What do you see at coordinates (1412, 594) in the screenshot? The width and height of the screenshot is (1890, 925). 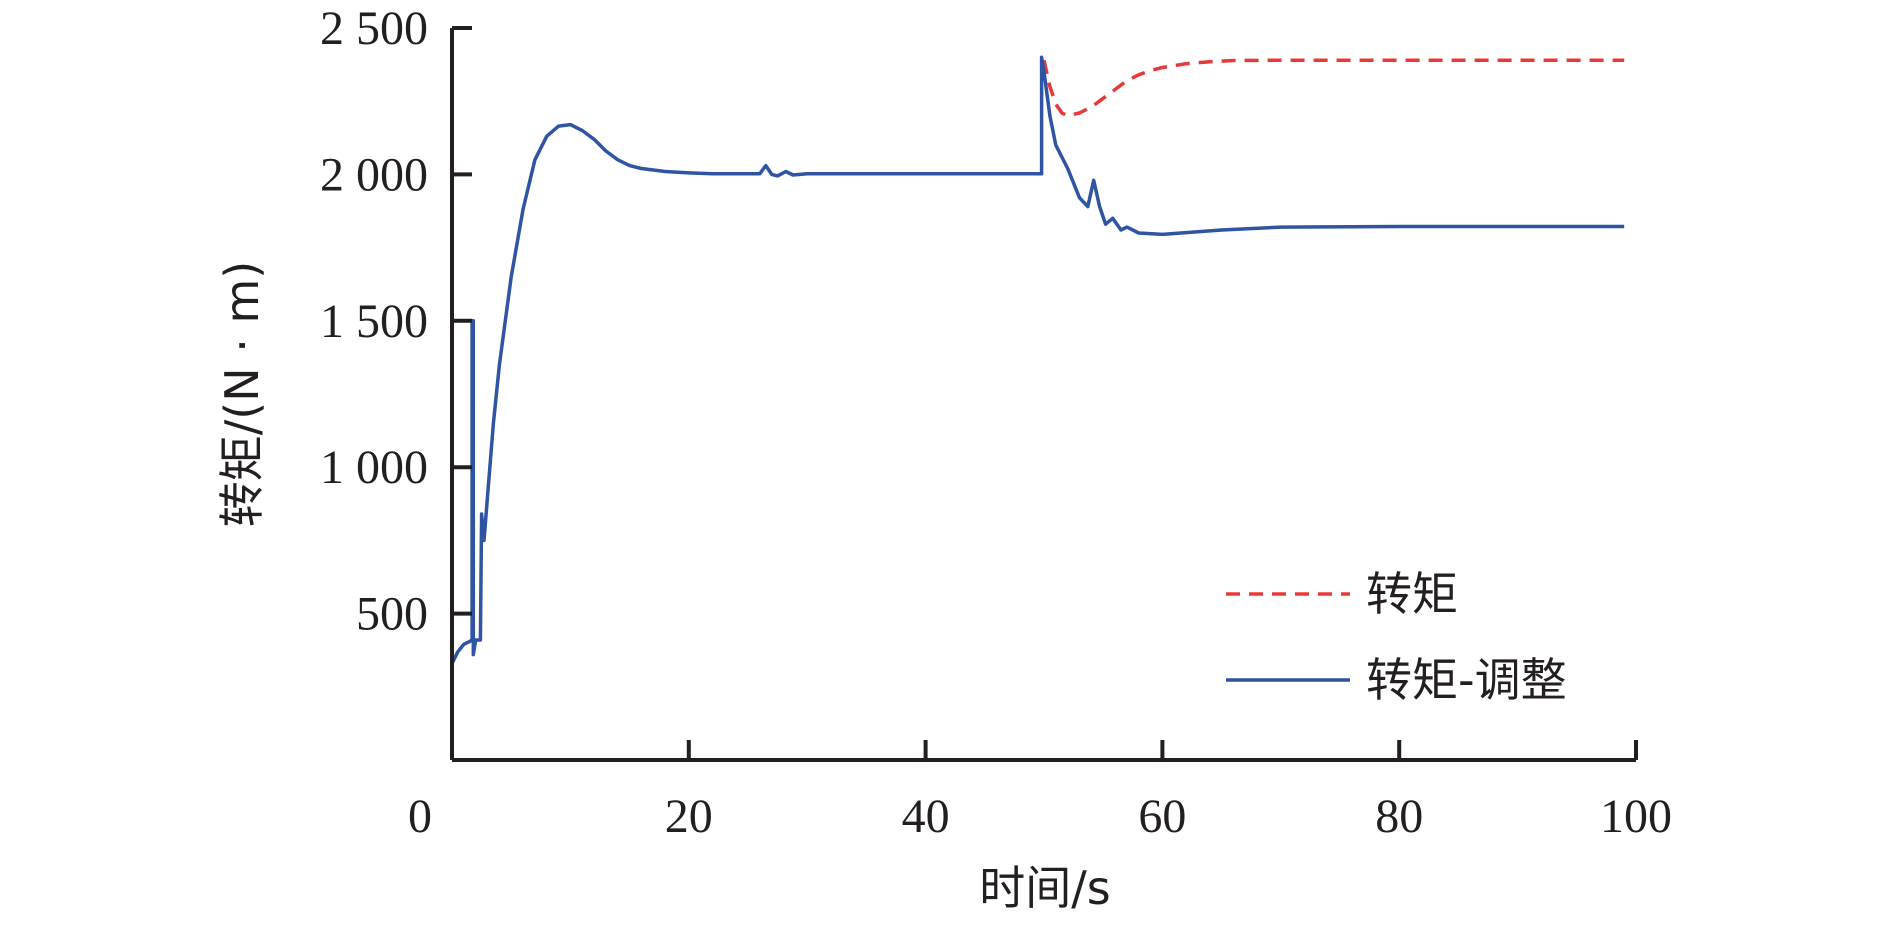 I see `legend-label-1: 转矩` at bounding box center [1412, 594].